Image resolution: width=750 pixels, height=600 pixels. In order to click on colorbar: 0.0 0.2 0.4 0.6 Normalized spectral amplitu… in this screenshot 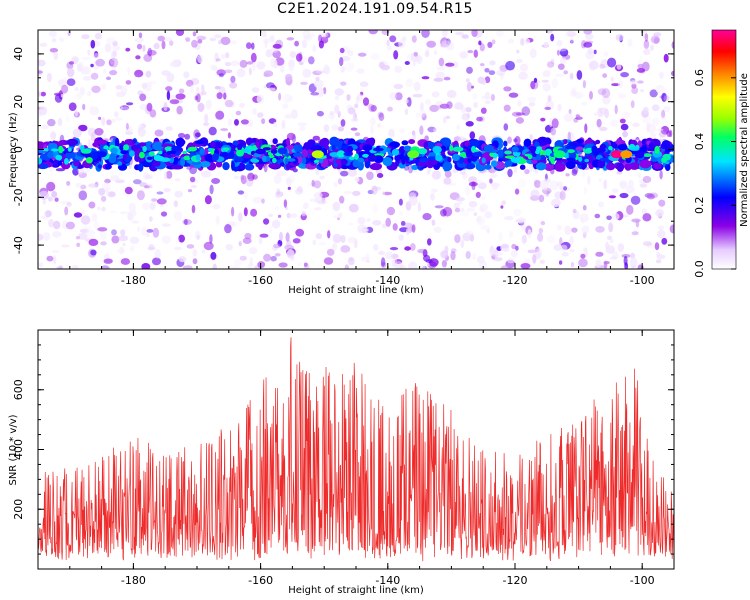, I will do `click(721, 153)`.